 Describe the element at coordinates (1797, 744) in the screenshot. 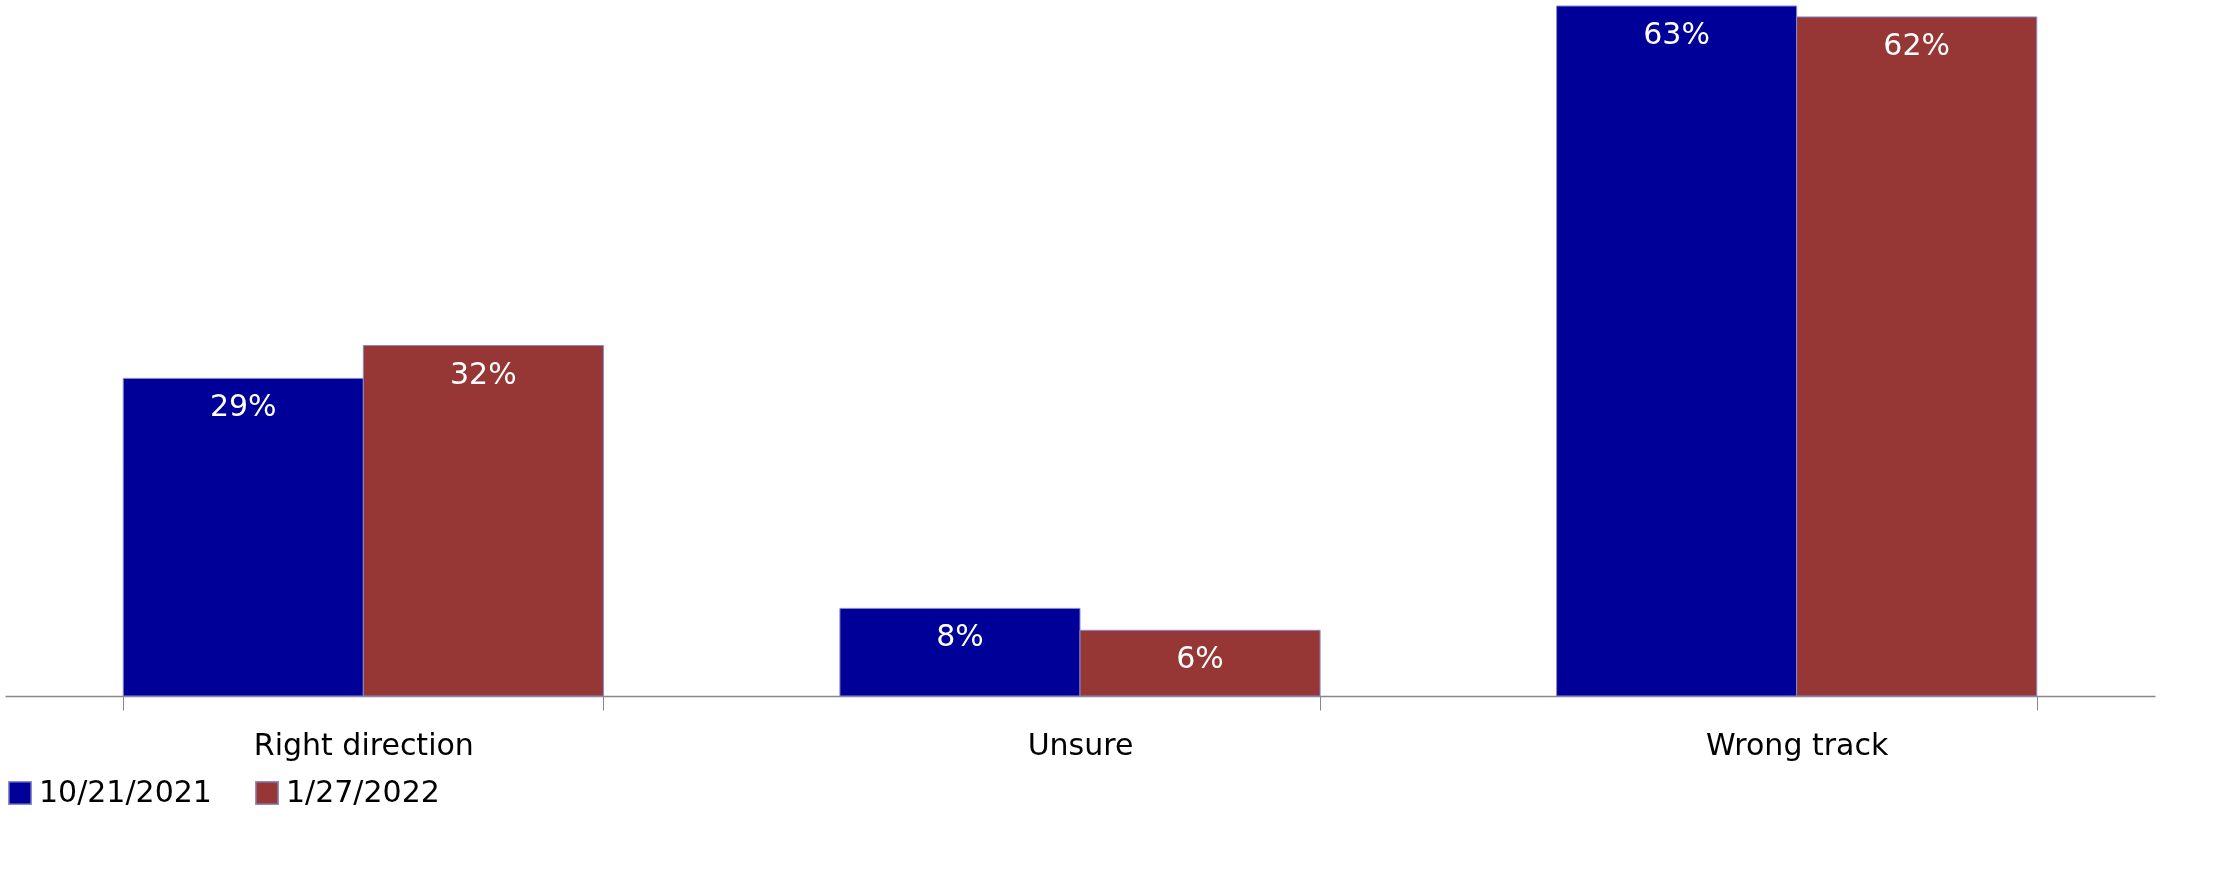

I see `x-tick-label: Wrong track` at that location.